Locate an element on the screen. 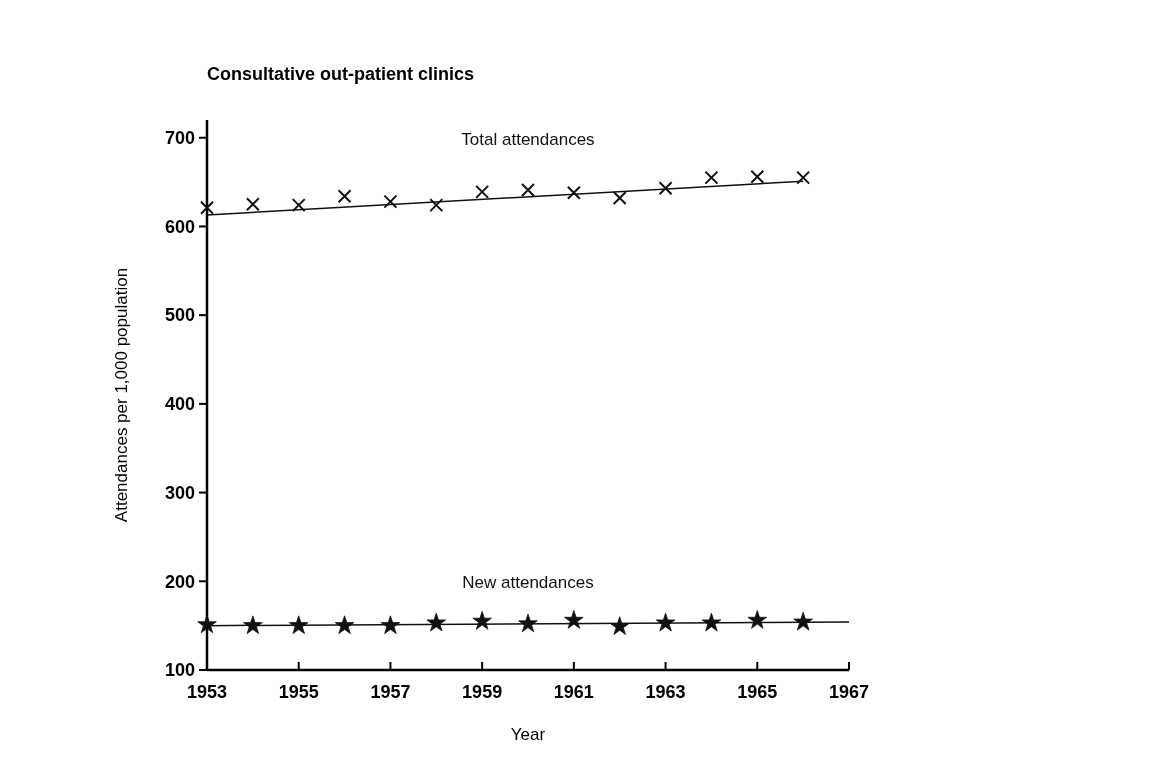  y-tick-label: 700 is located at coordinates (179, 138).